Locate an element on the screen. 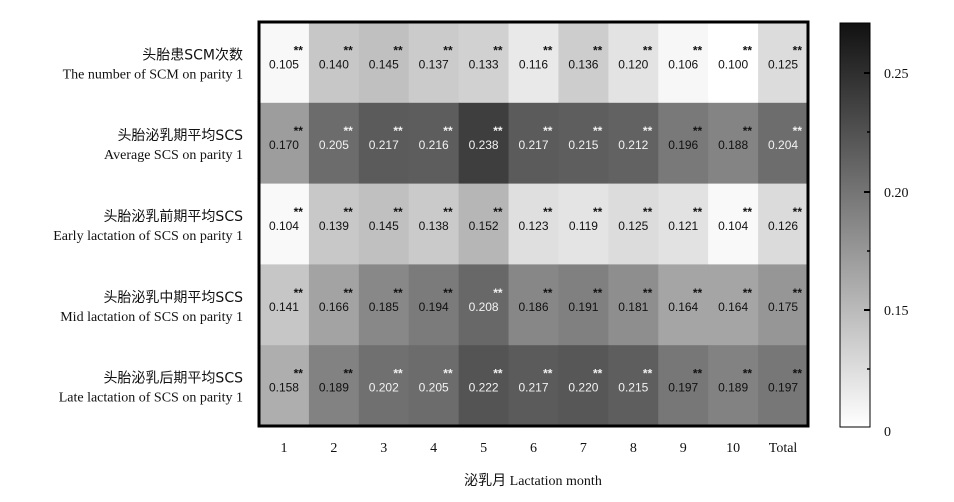 The height and width of the screenshot is (502, 954). x-tick-label: 4 is located at coordinates (433, 448).